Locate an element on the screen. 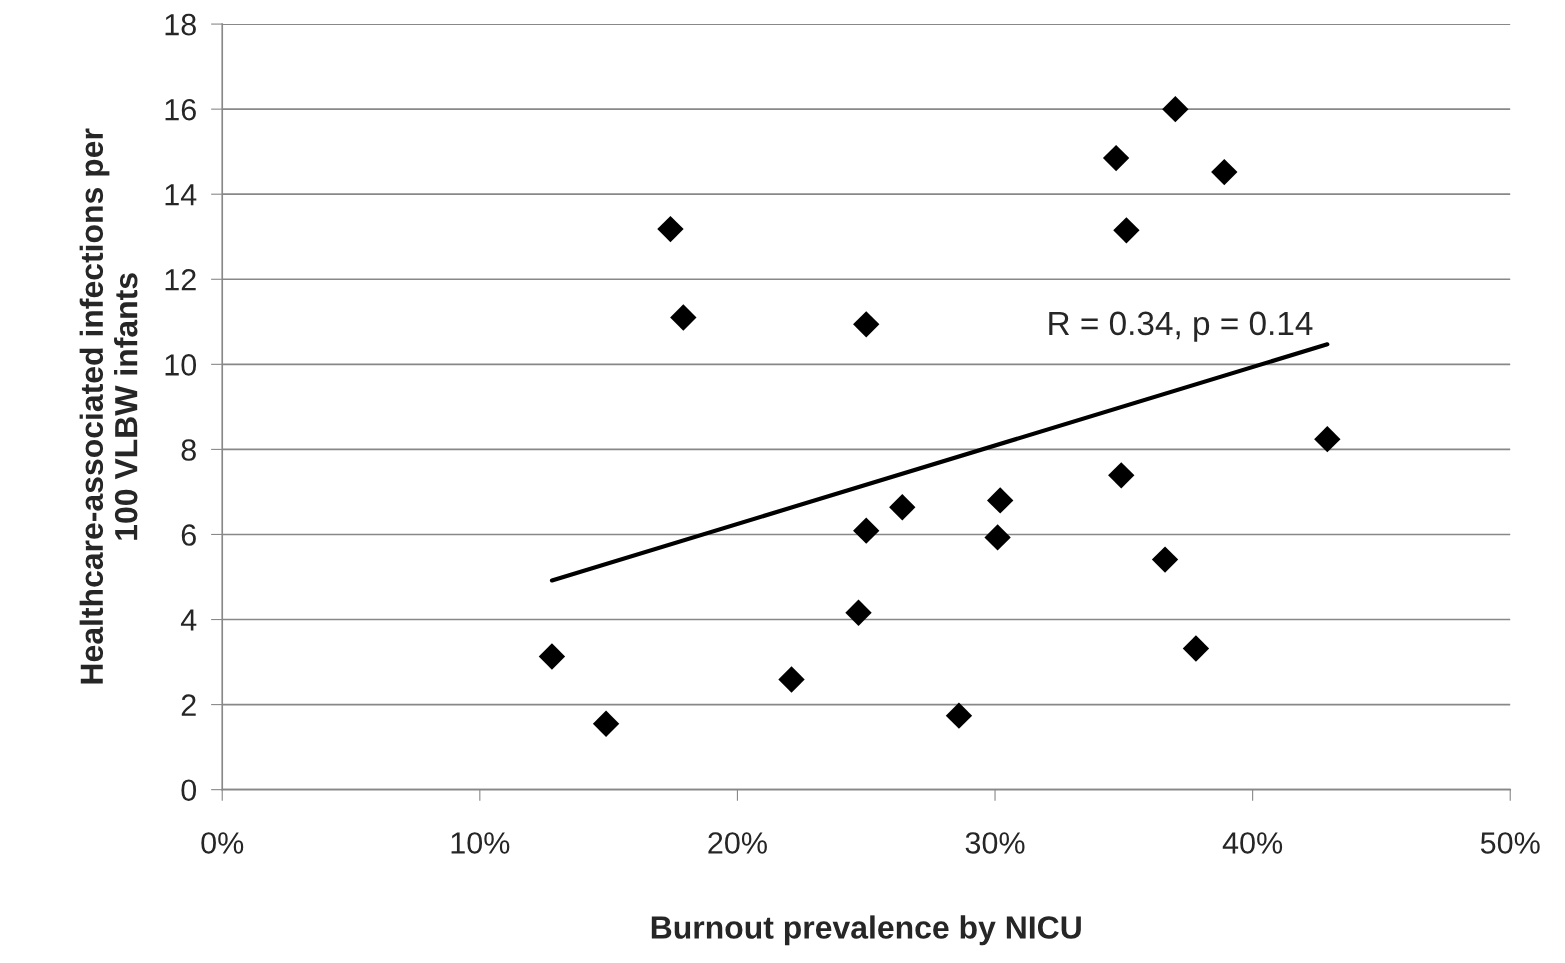  x-tick-label: 10% is located at coordinates (480, 843).